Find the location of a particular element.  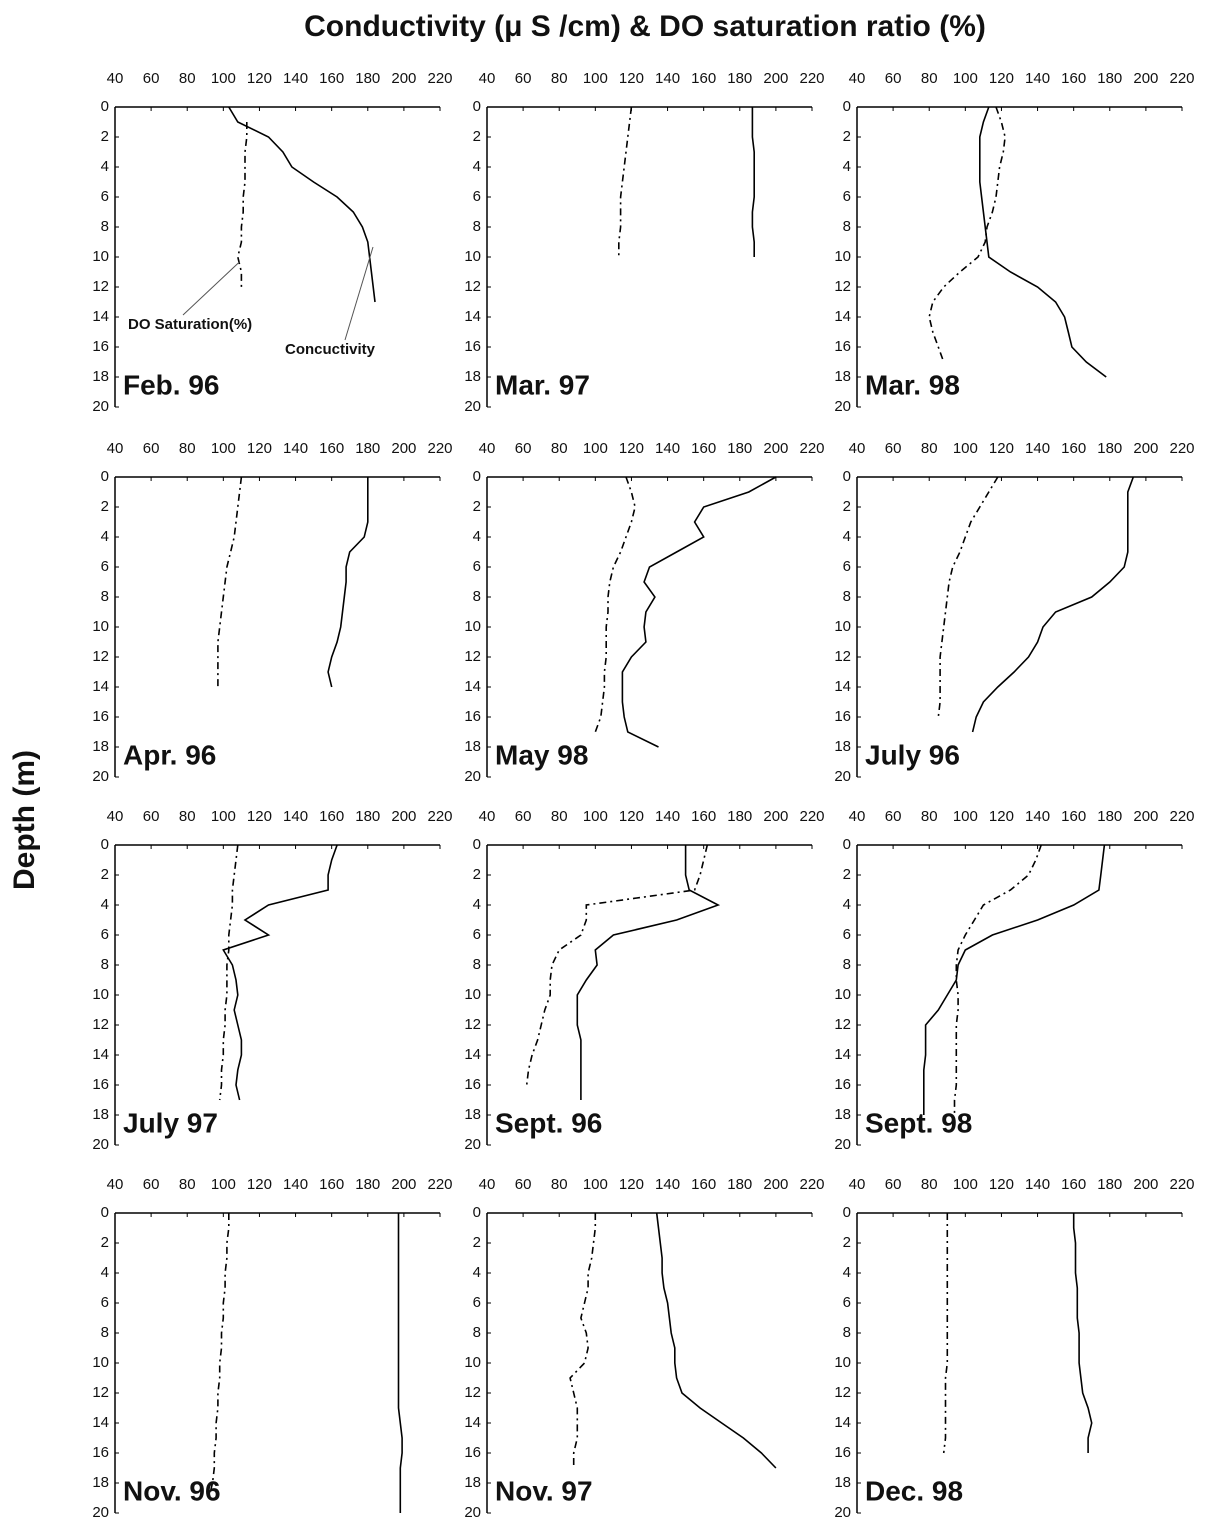

panel-label: July 97 is located at coordinates (170, 1122).